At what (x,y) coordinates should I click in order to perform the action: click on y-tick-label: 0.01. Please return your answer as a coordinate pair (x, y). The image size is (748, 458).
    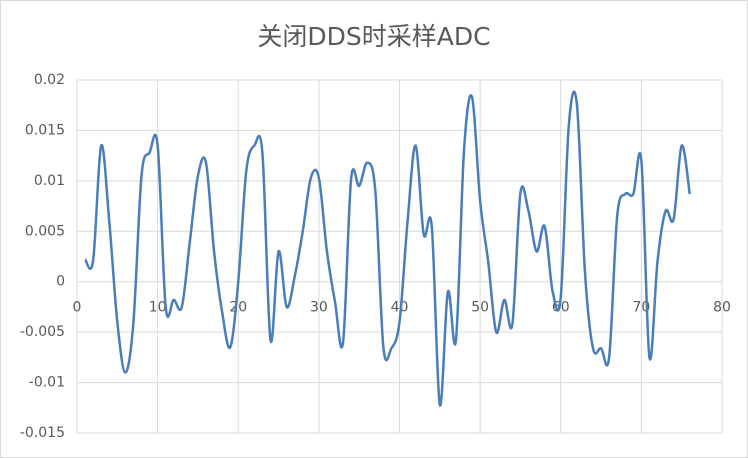
    Looking at the image, I should click on (49, 181).